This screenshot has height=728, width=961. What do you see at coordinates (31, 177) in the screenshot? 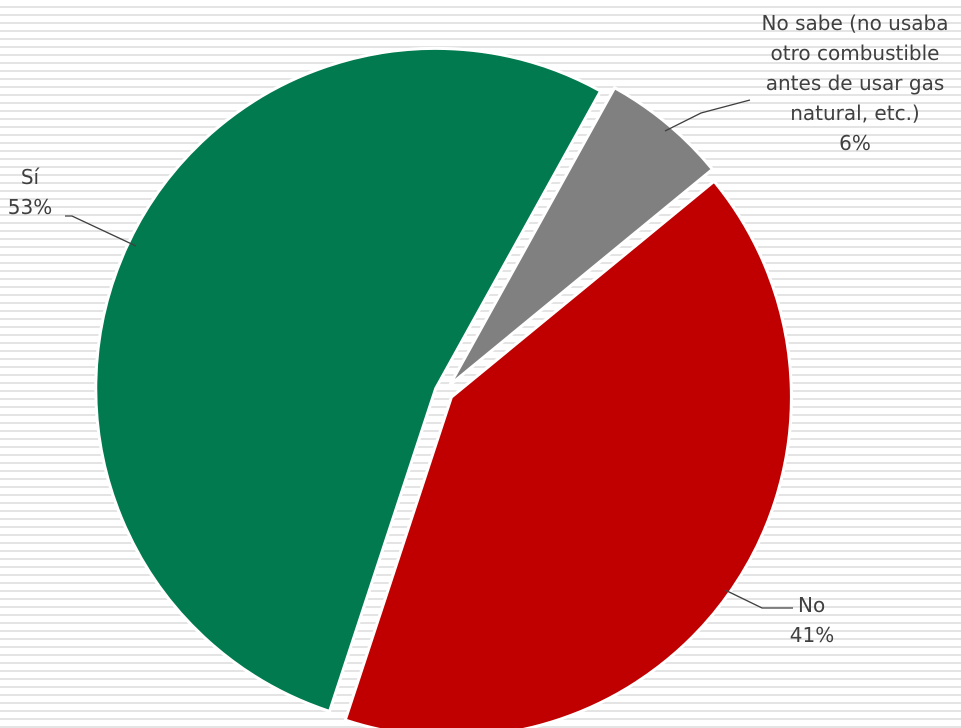
I see `slice-category-label-2: Sí` at bounding box center [31, 177].